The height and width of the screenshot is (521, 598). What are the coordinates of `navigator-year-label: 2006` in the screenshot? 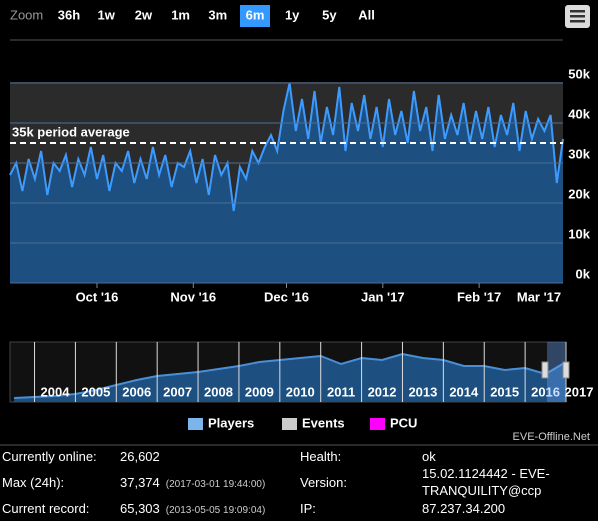 It's located at (136, 391).